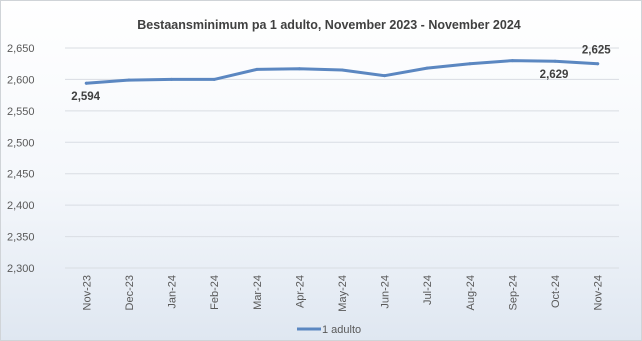 Image resolution: width=642 pixels, height=341 pixels. What do you see at coordinates (471, 292) in the screenshot?
I see `x-tick-label: Aug-24` at bounding box center [471, 292].